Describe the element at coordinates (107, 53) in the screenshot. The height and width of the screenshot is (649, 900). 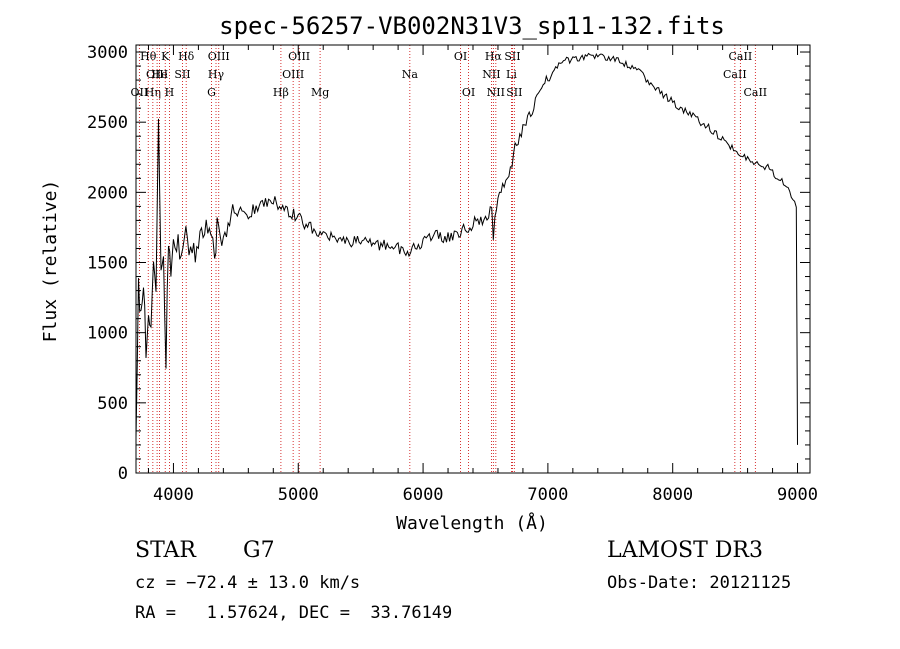
I see `y-tick-label-6: 3000` at that location.